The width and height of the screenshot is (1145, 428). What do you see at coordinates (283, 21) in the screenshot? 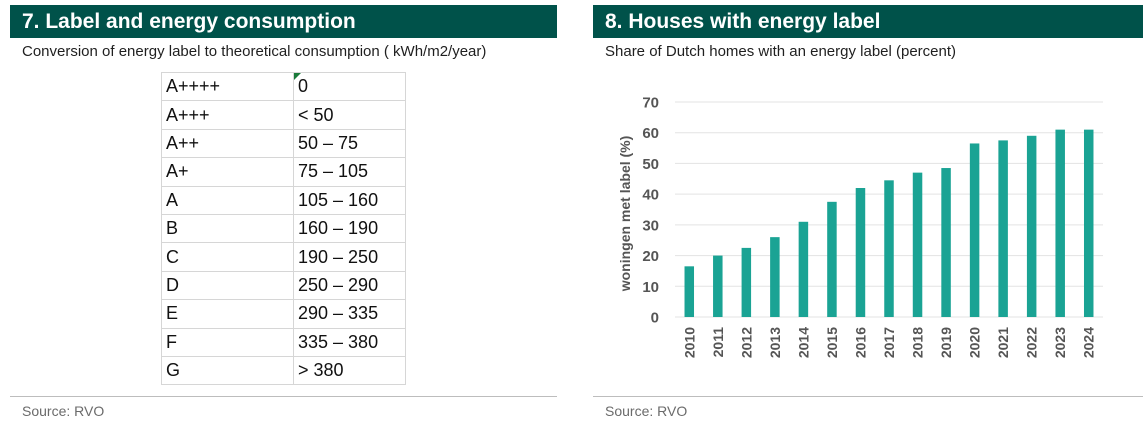
I see `left-panel-title: 7. Label and energy consumption` at bounding box center [283, 21].